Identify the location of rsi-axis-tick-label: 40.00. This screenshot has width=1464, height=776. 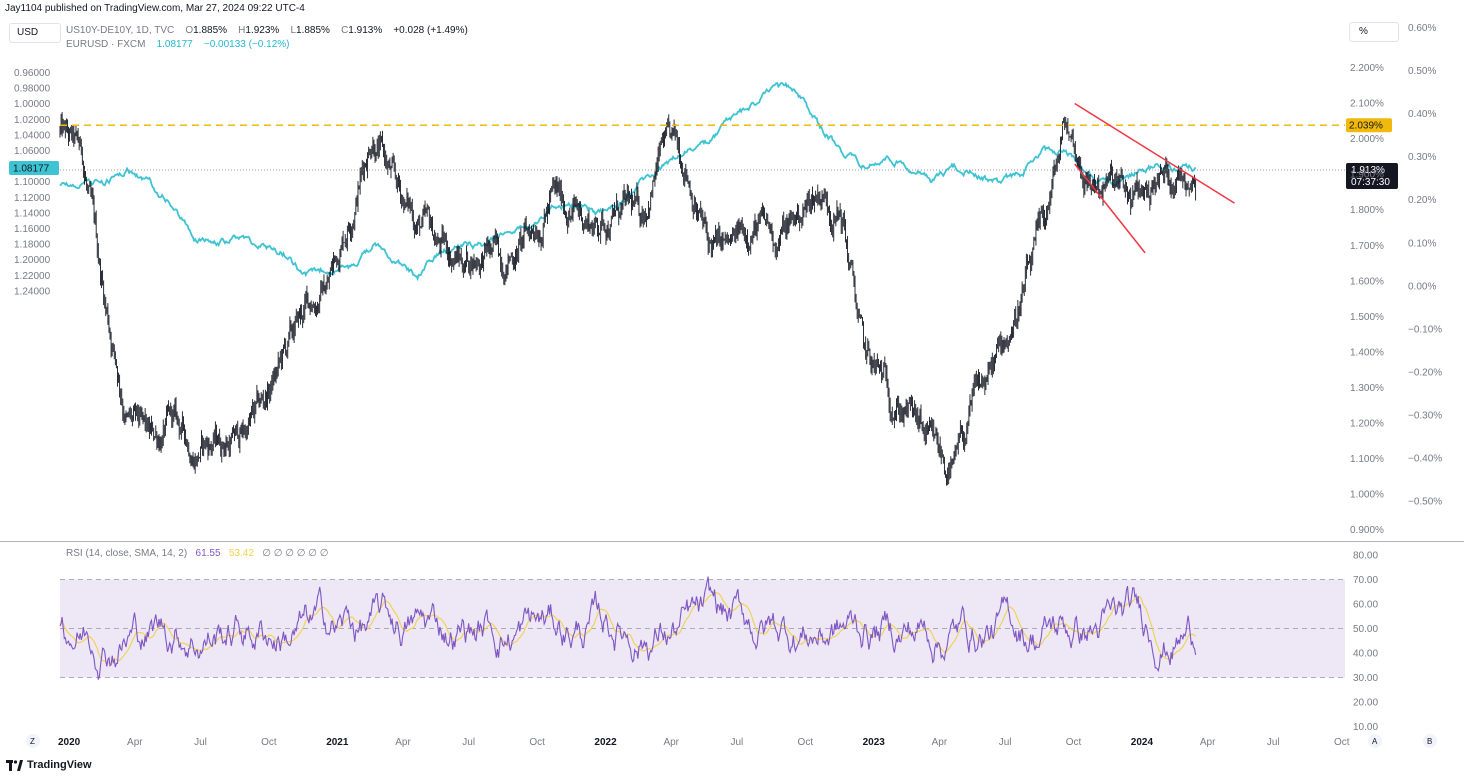
(1365, 654).